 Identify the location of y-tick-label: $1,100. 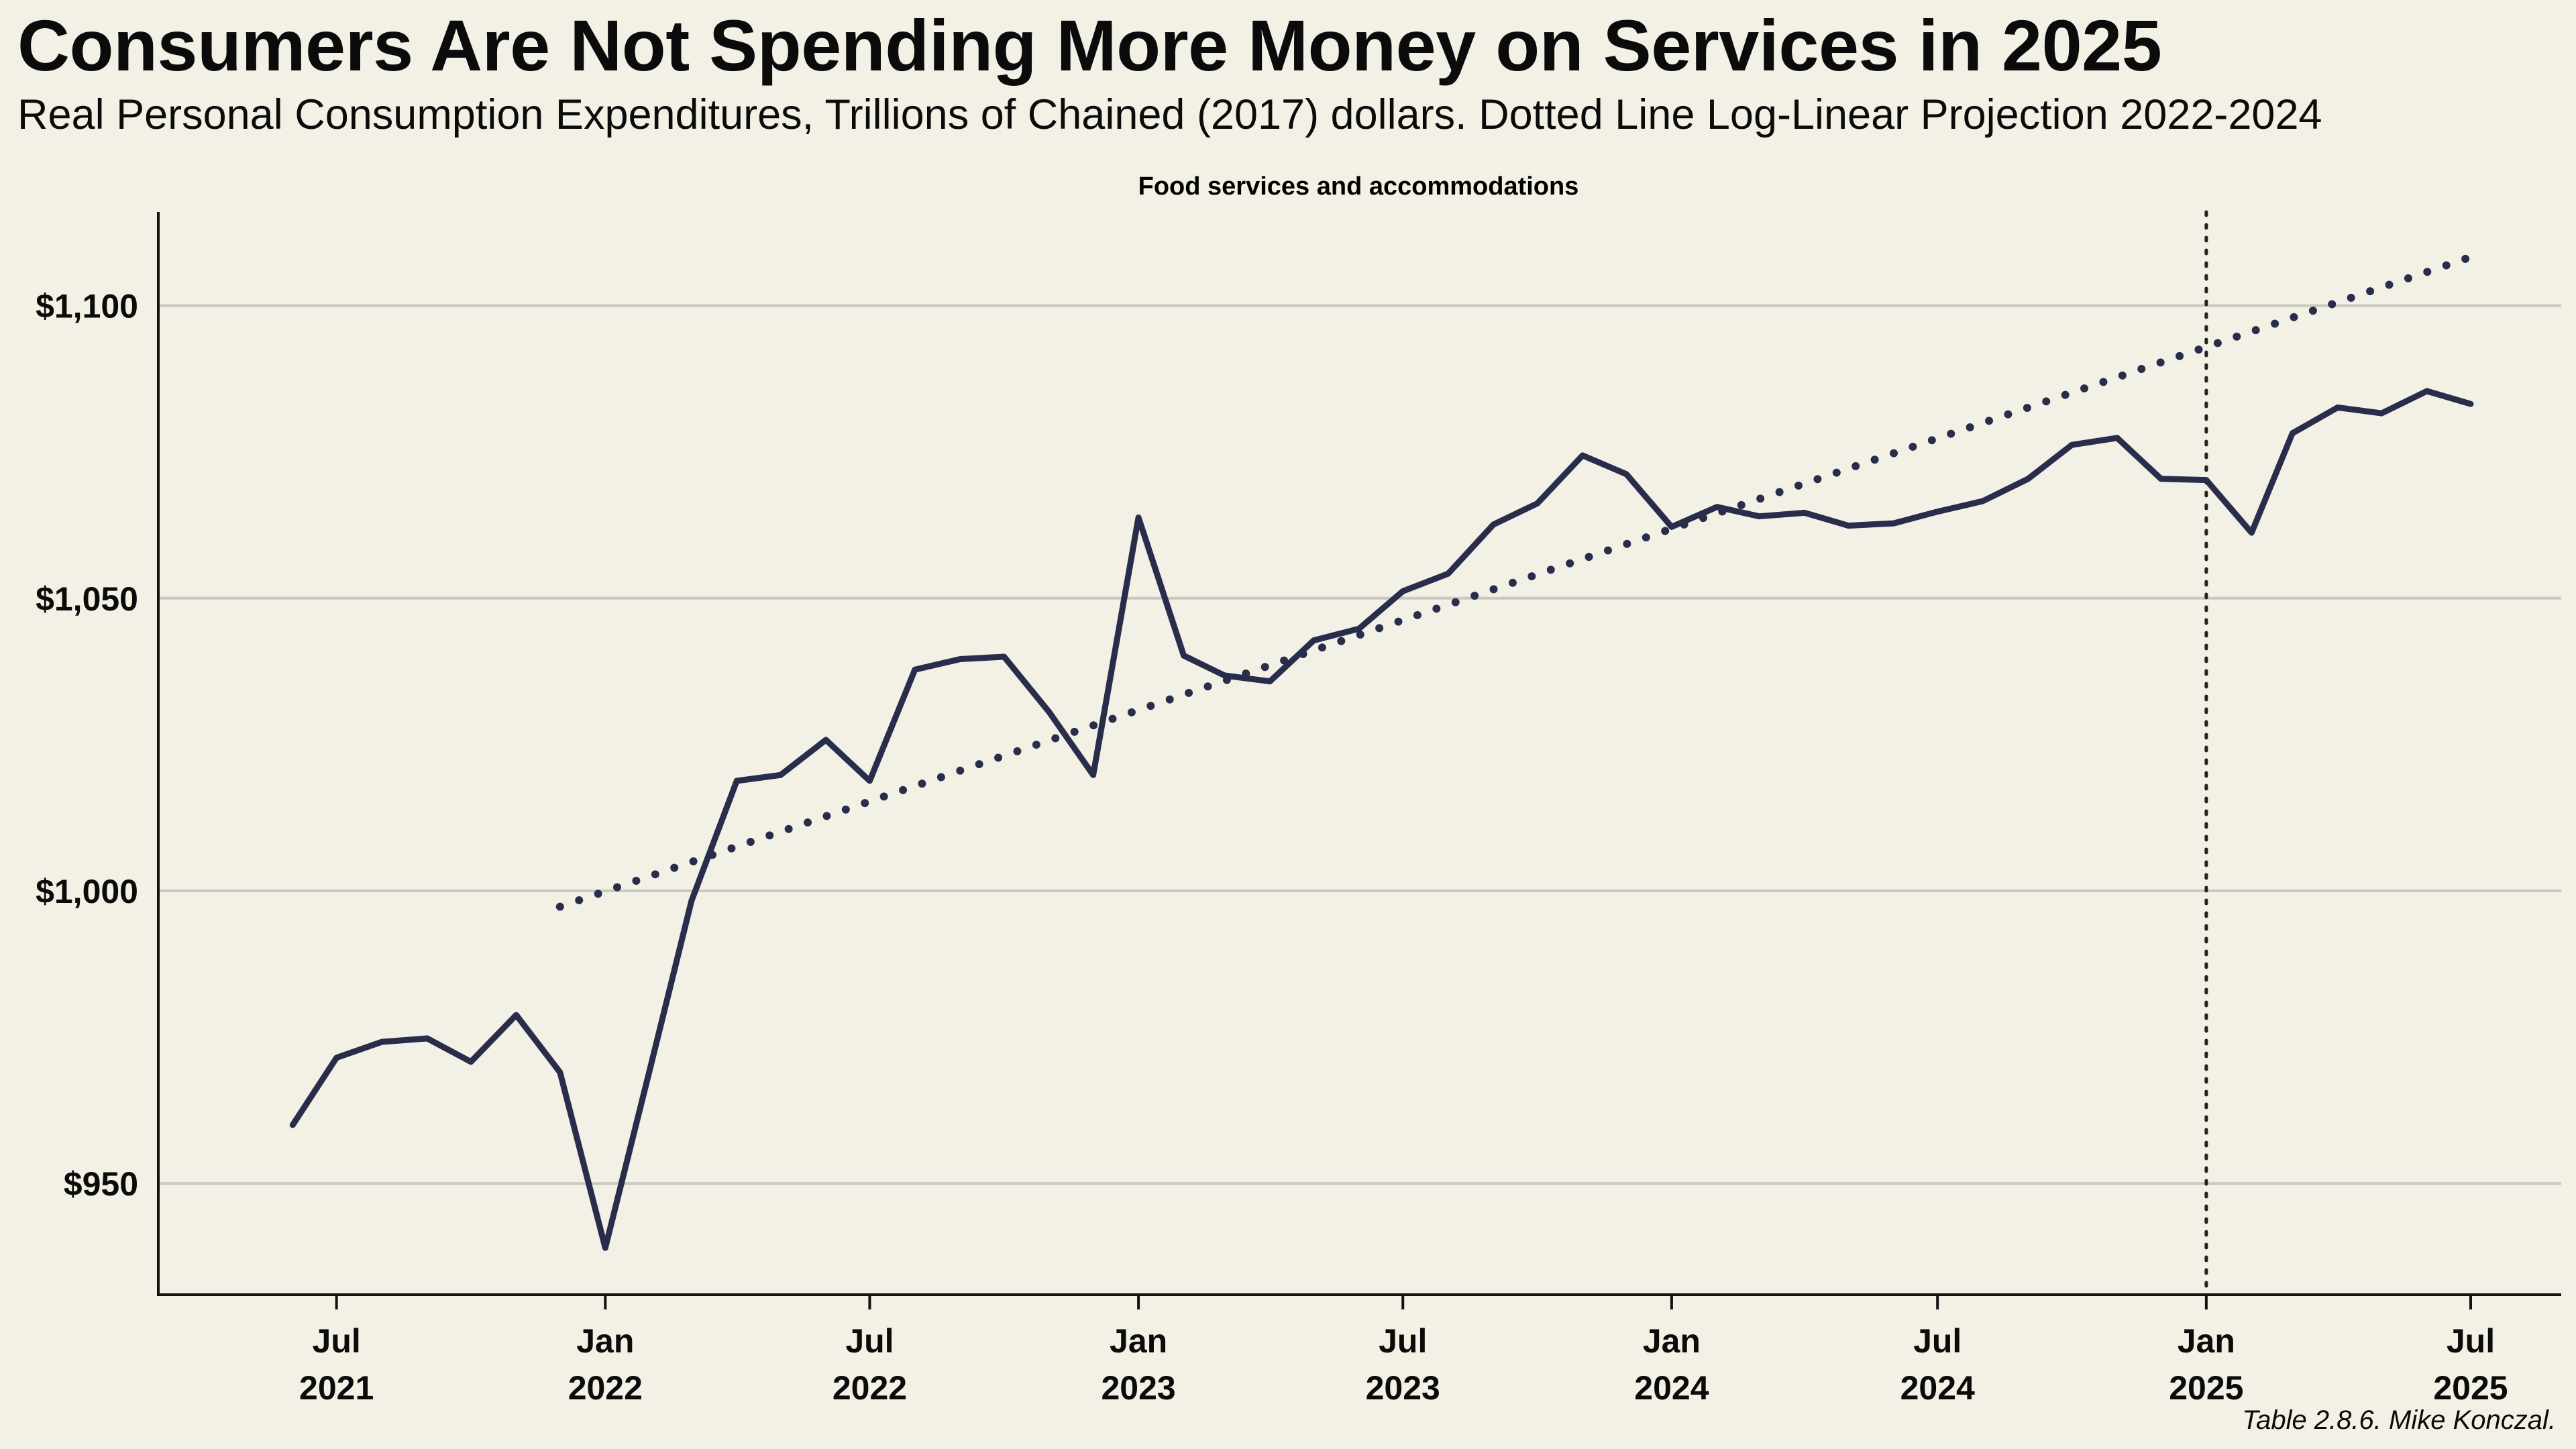
(87, 306).